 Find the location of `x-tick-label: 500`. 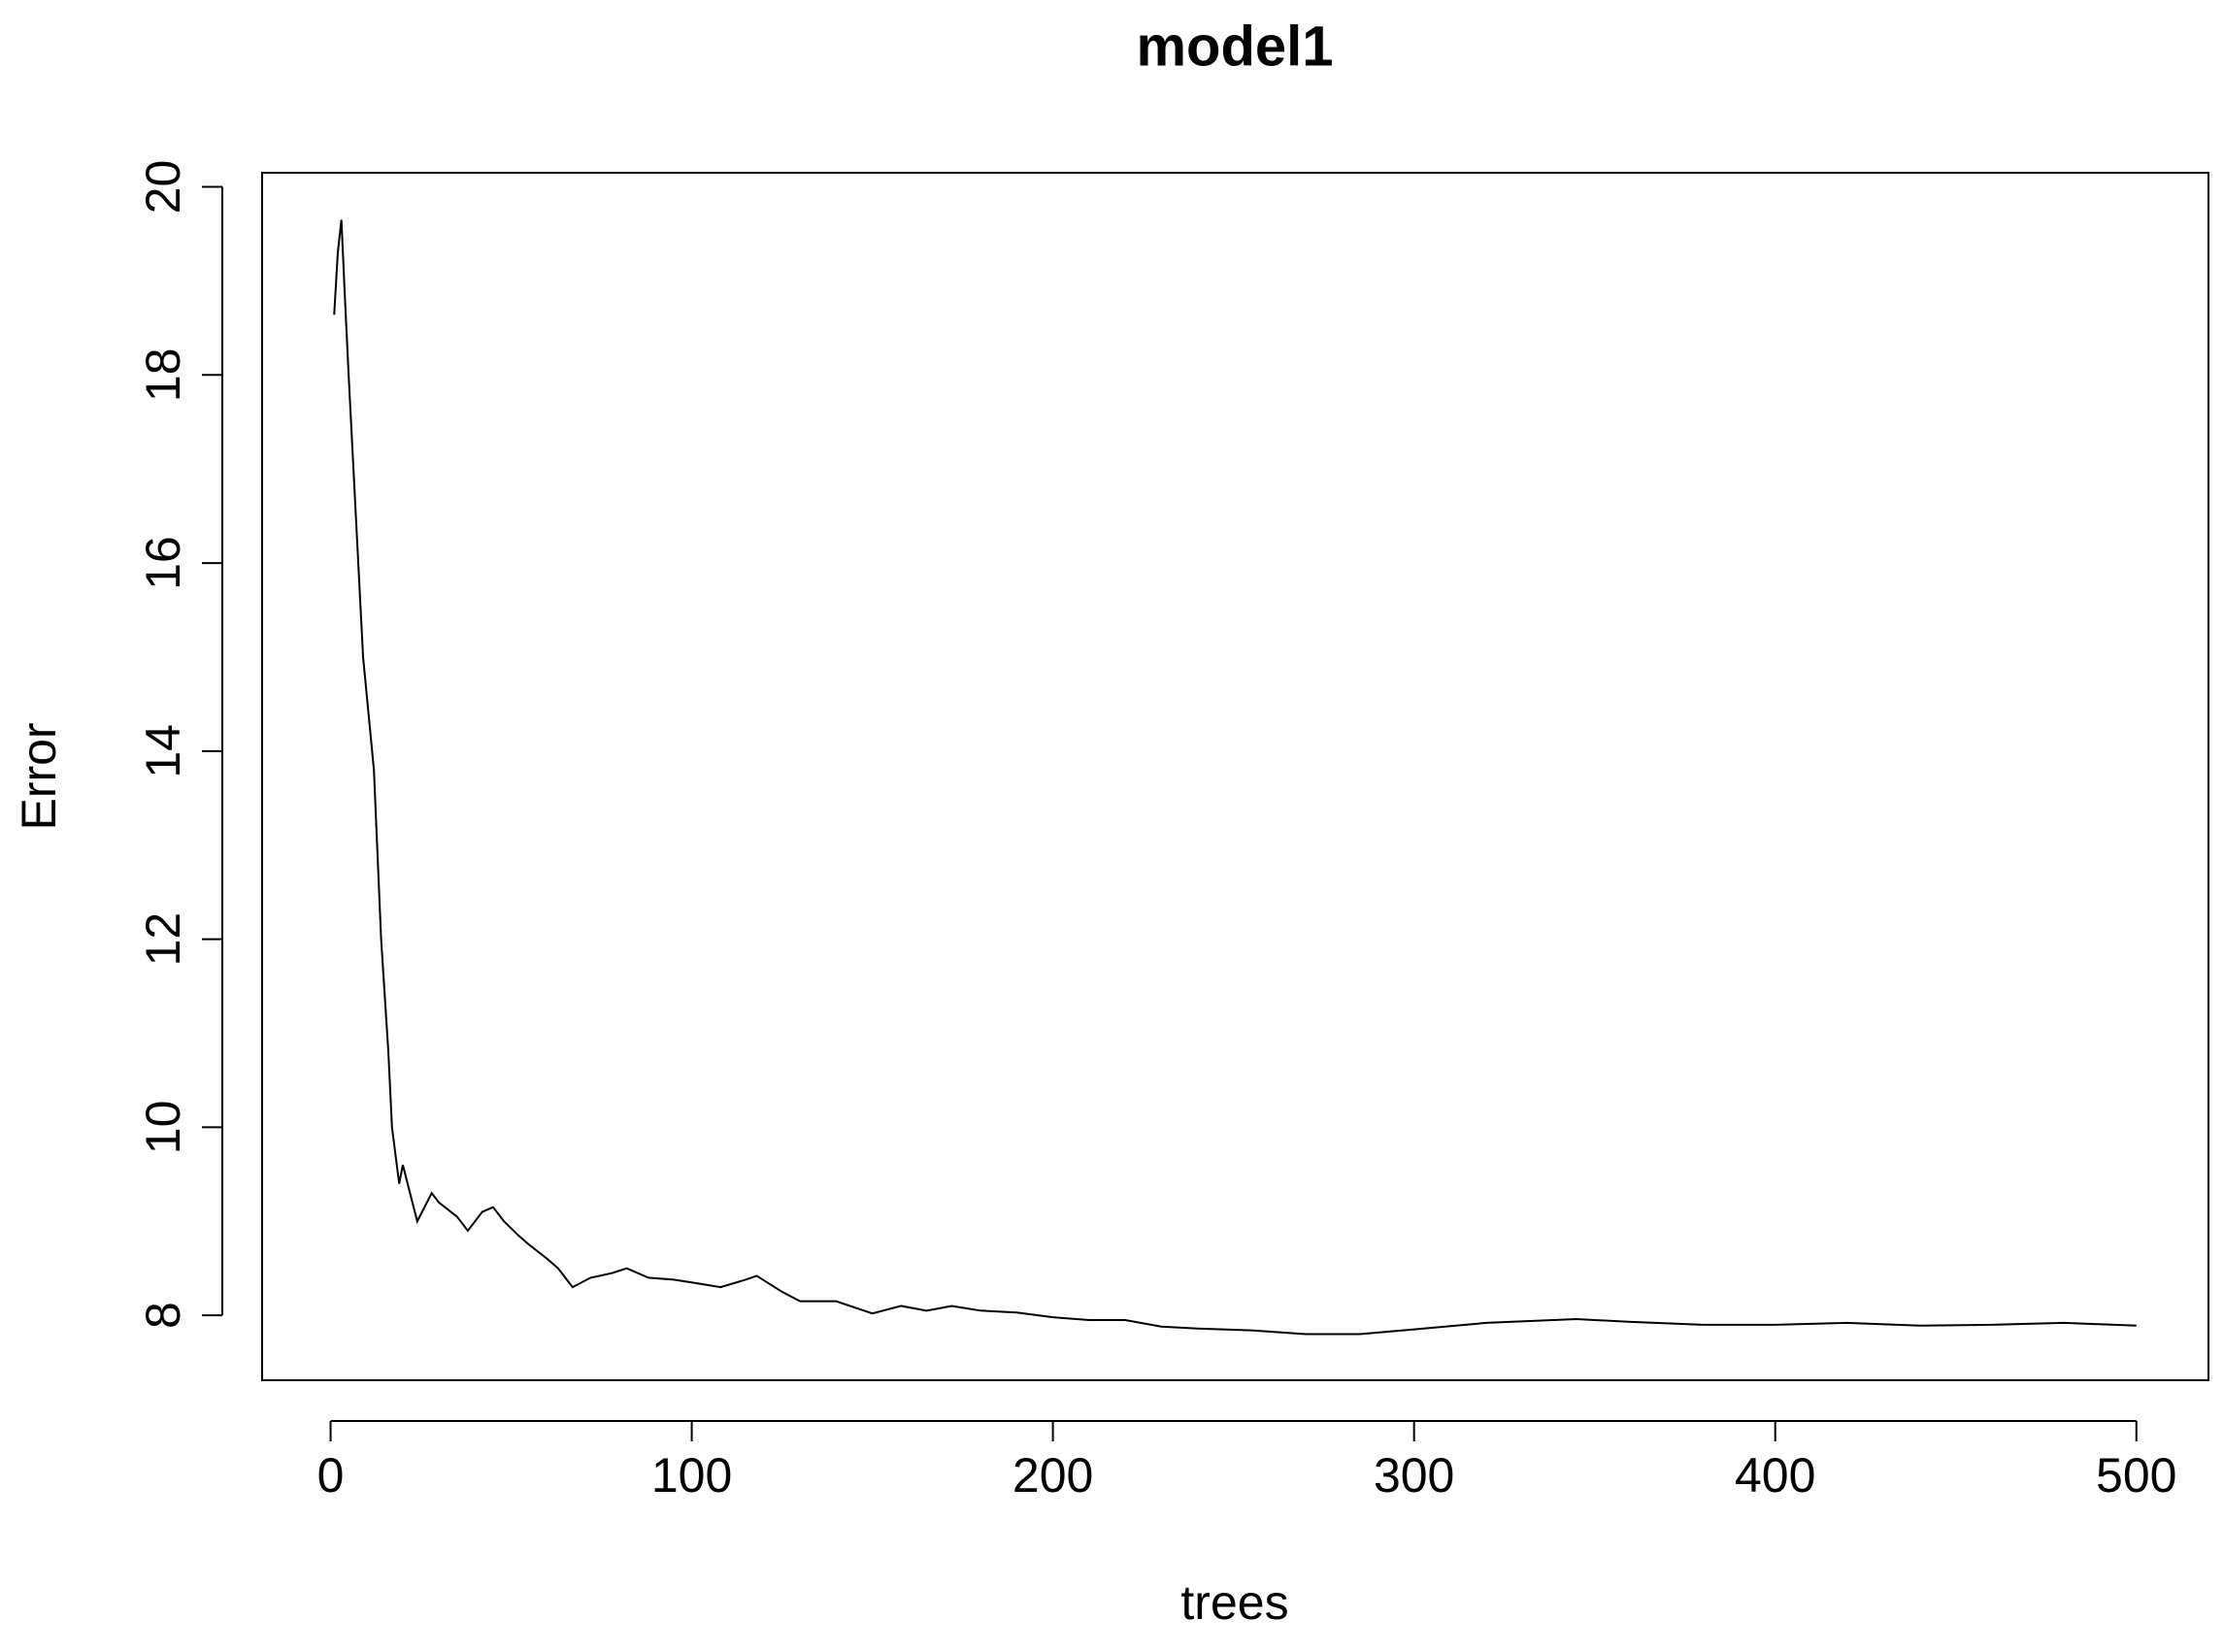

x-tick-label: 500 is located at coordinates (2136, 1475).